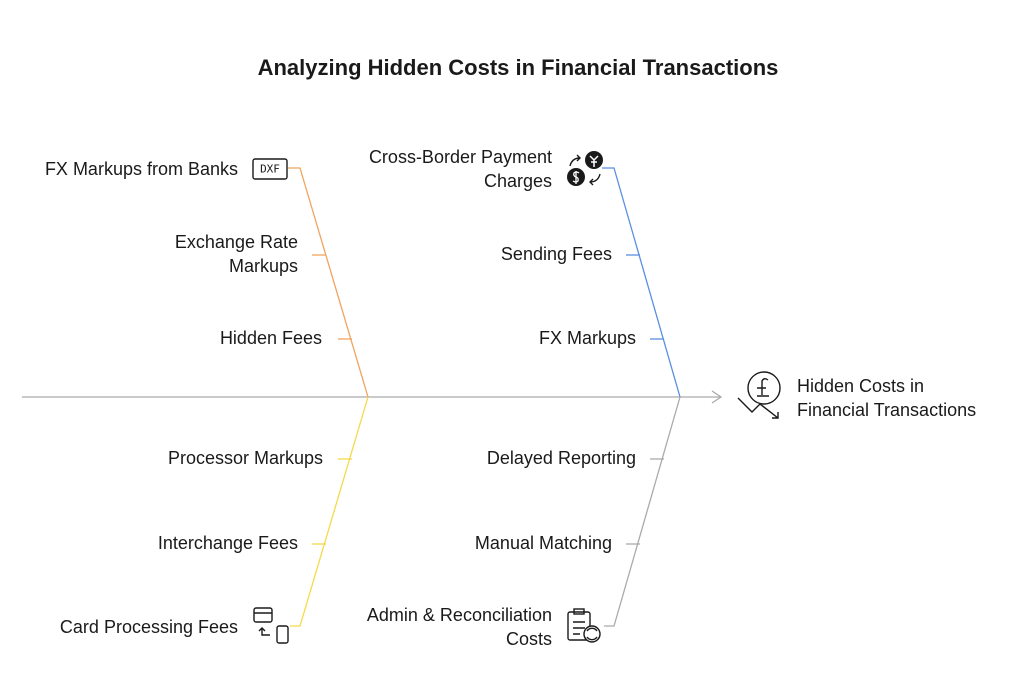 The image size is (1024, 699). What do you see at coordinates (245, 458) in the screenshot?
I see `cause-label: Processor Markups` at bounding box center [245, 458].